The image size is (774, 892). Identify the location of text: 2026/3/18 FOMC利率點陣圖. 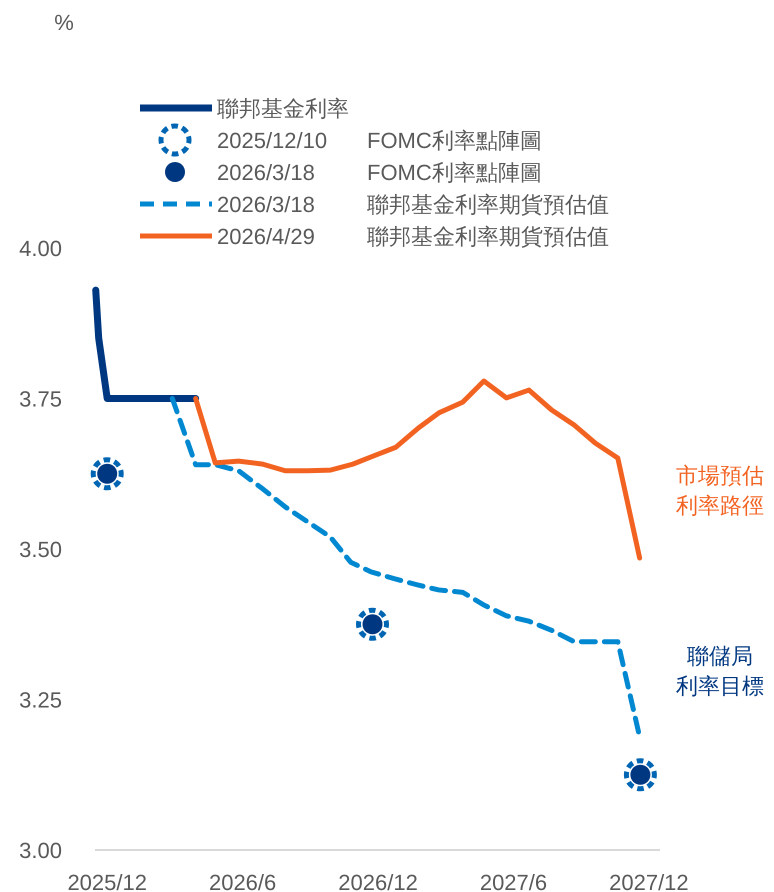
(379, 172).